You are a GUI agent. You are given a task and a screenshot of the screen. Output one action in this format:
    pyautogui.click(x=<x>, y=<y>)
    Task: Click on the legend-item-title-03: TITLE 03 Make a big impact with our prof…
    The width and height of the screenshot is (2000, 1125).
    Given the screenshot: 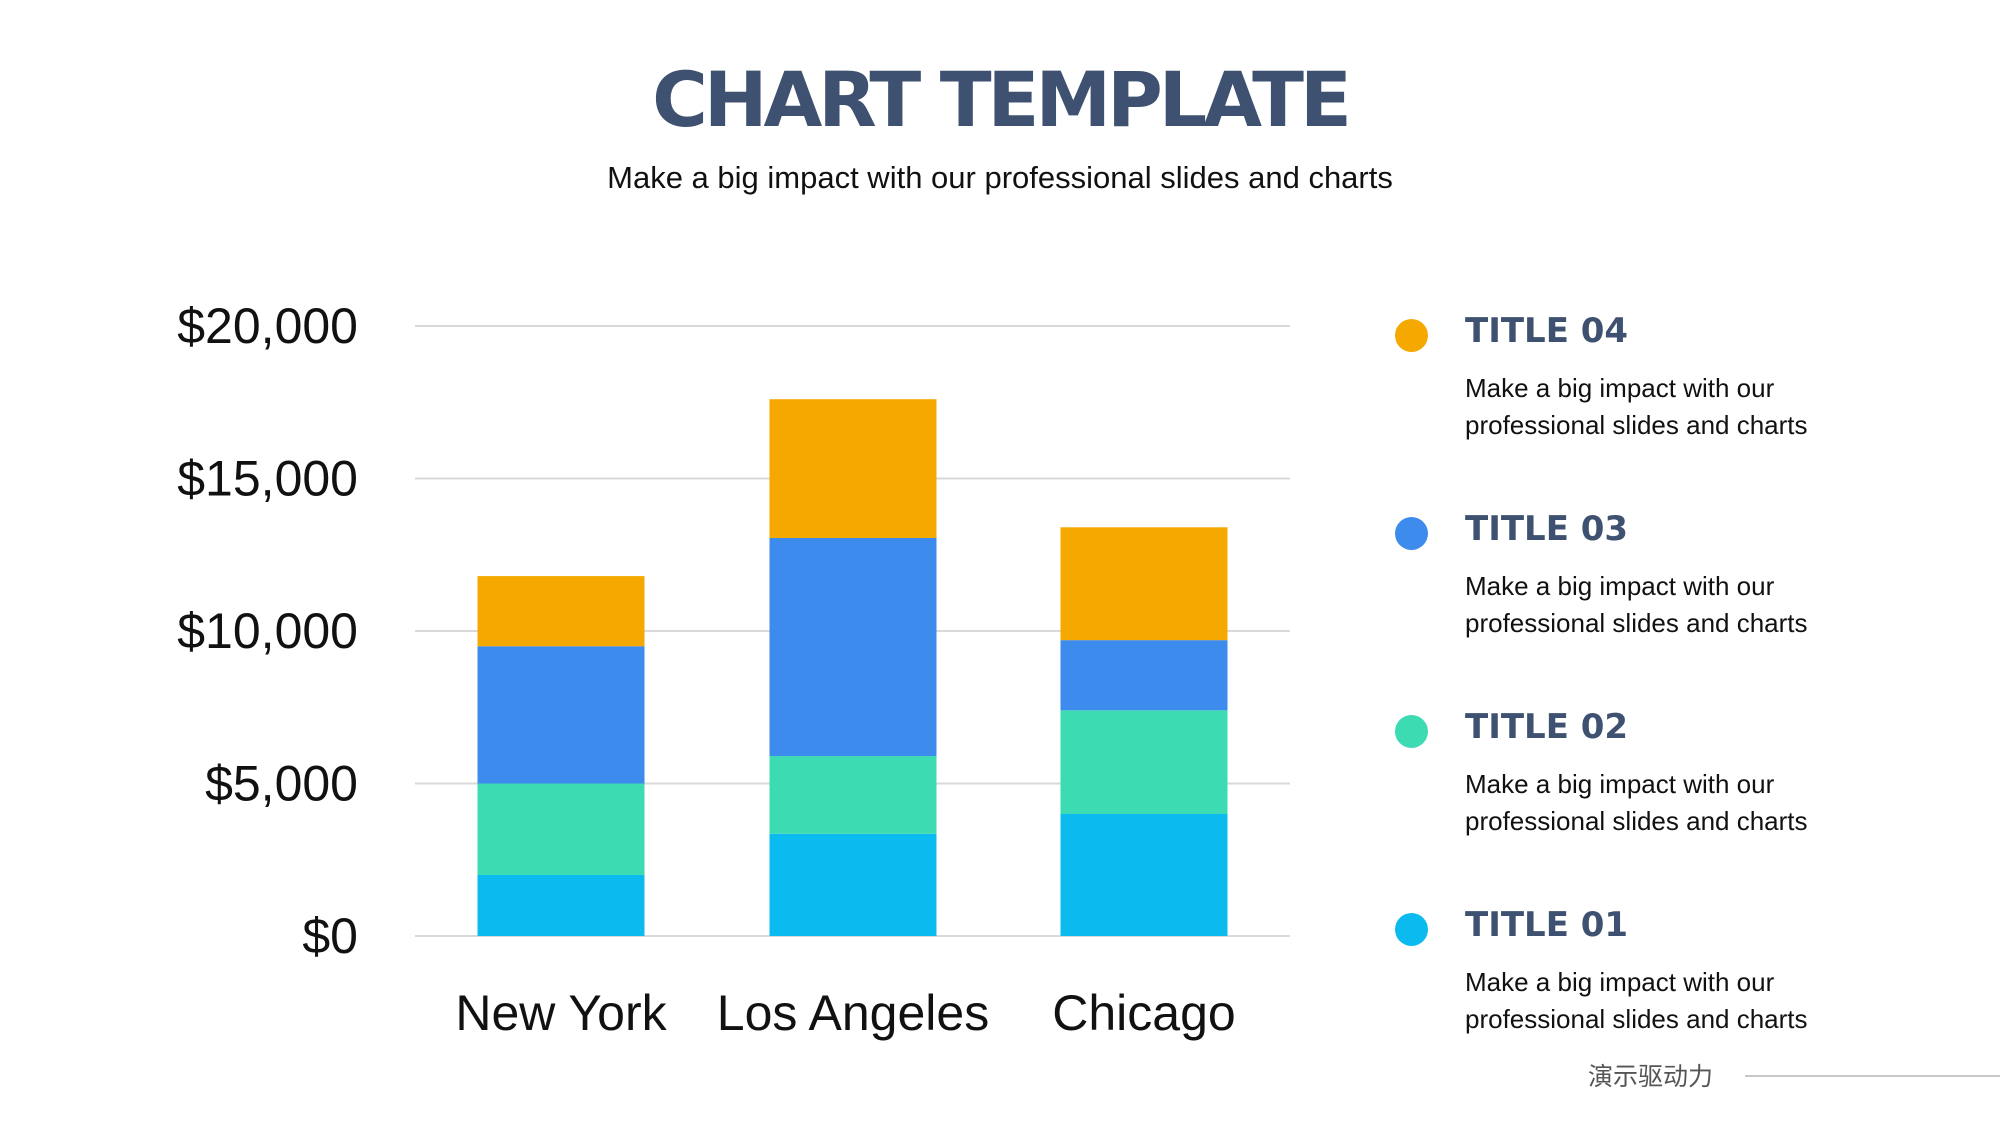 What is the action you would take?
    pyautogui.click(x=1605, y=602)
    